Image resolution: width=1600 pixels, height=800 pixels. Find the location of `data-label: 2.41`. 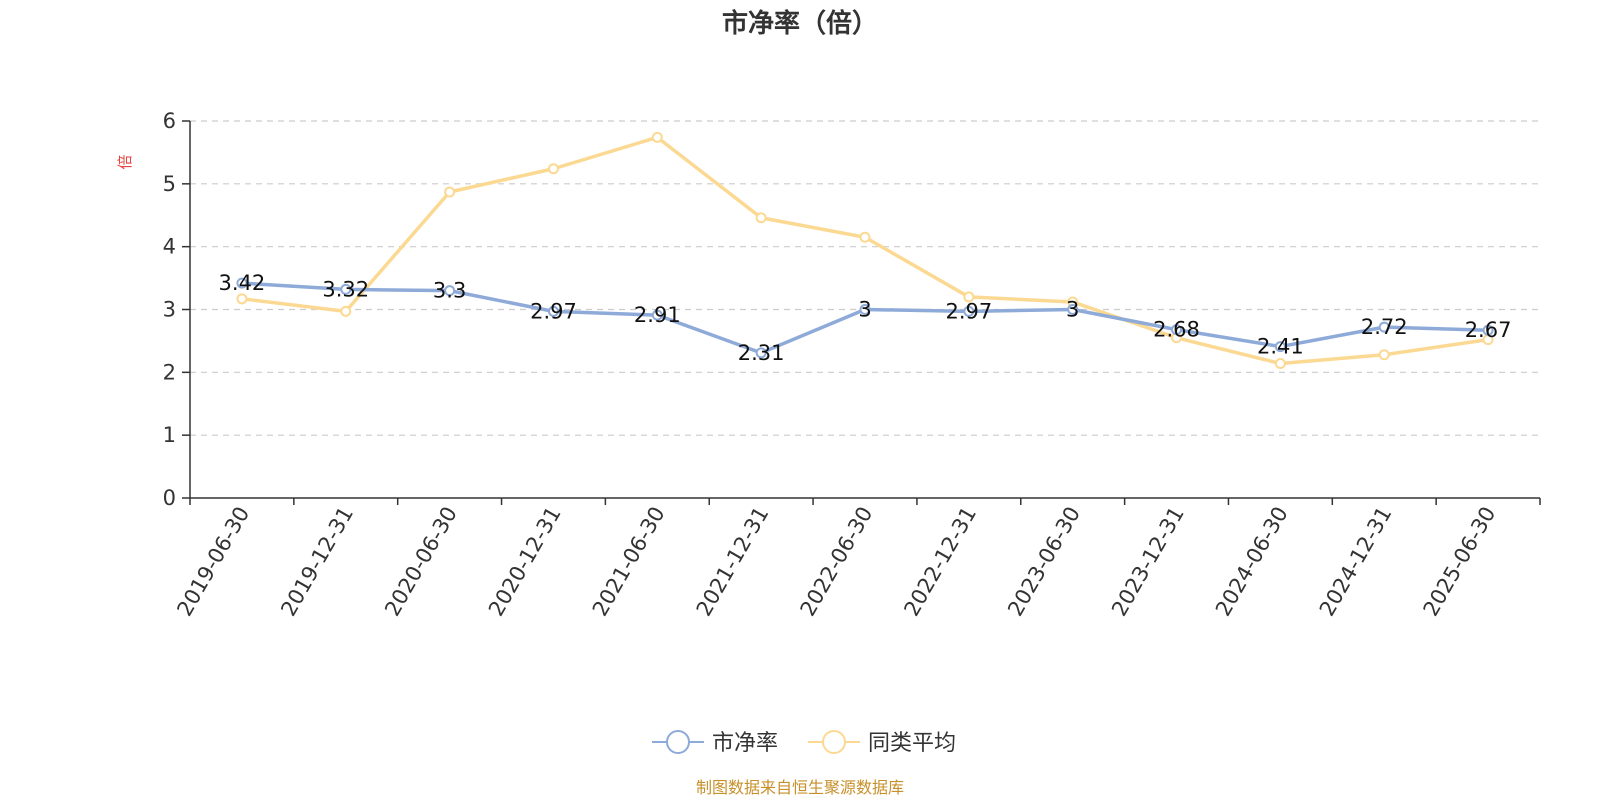

data-label: 2.41 is located at coordinates (1280, 347).